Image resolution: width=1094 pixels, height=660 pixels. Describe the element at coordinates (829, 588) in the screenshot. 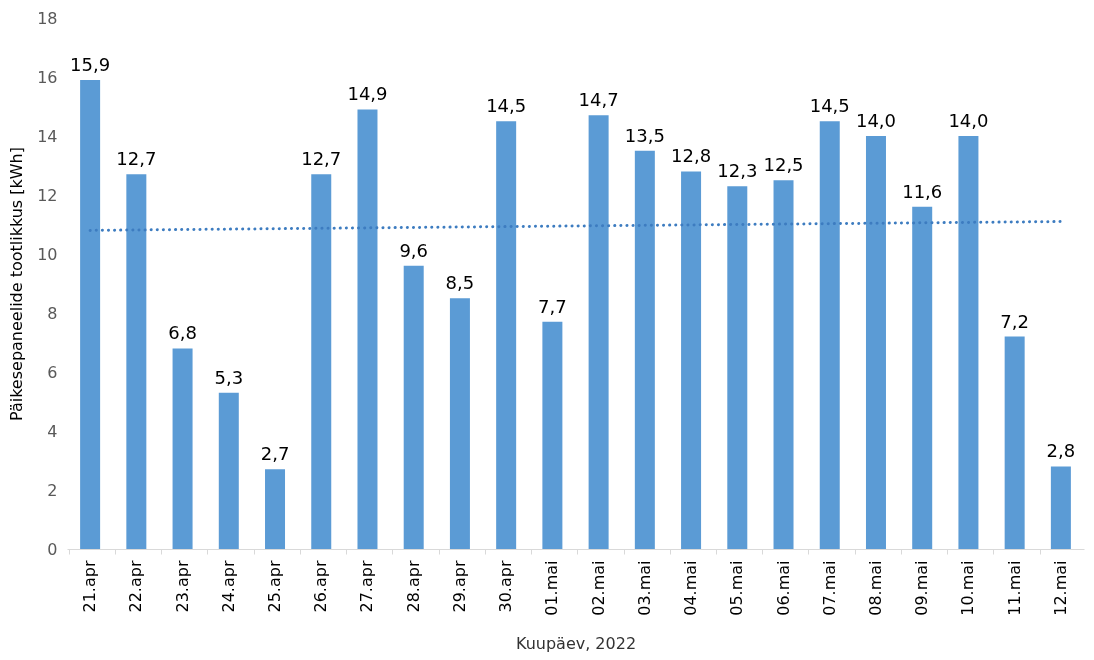

I see `x-tick-label: 07.mai` at that location.